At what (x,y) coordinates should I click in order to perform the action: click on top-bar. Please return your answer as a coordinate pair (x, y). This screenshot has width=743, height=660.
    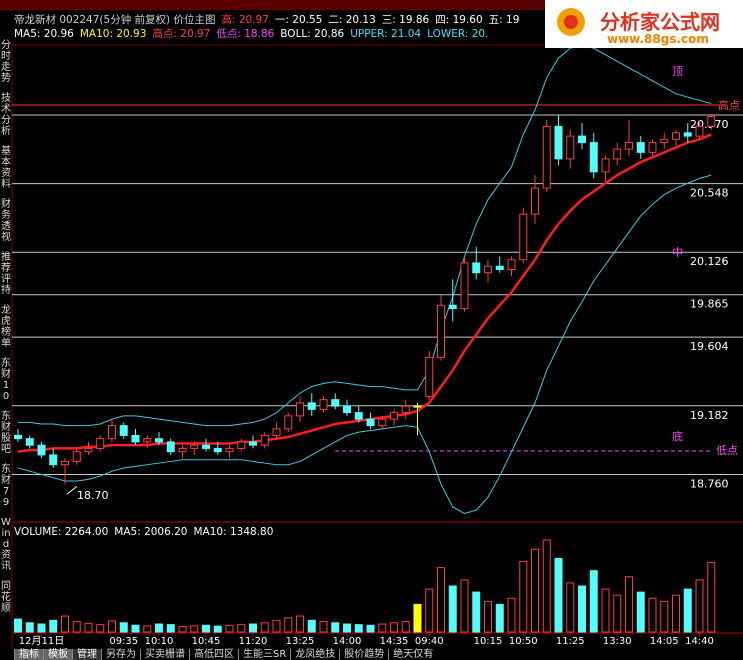
    Looking at the image, I should click on (371, 5).